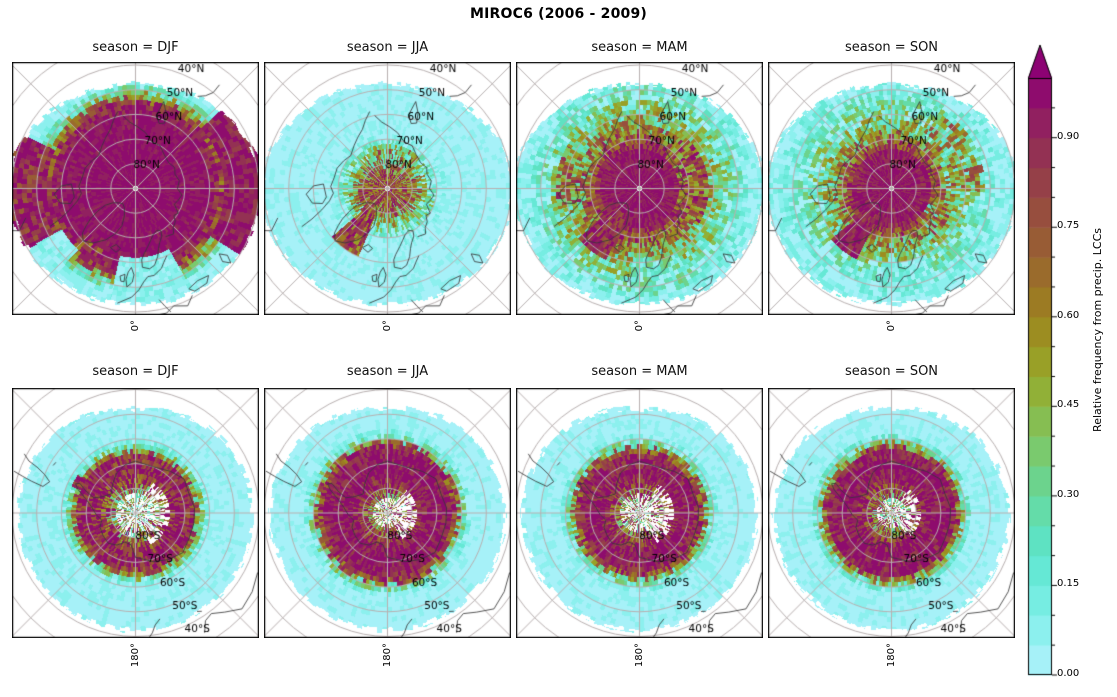  Describe the element at coordinates (135, 513) in the screenshot. I see `map-canvas-south-djf` at that location.